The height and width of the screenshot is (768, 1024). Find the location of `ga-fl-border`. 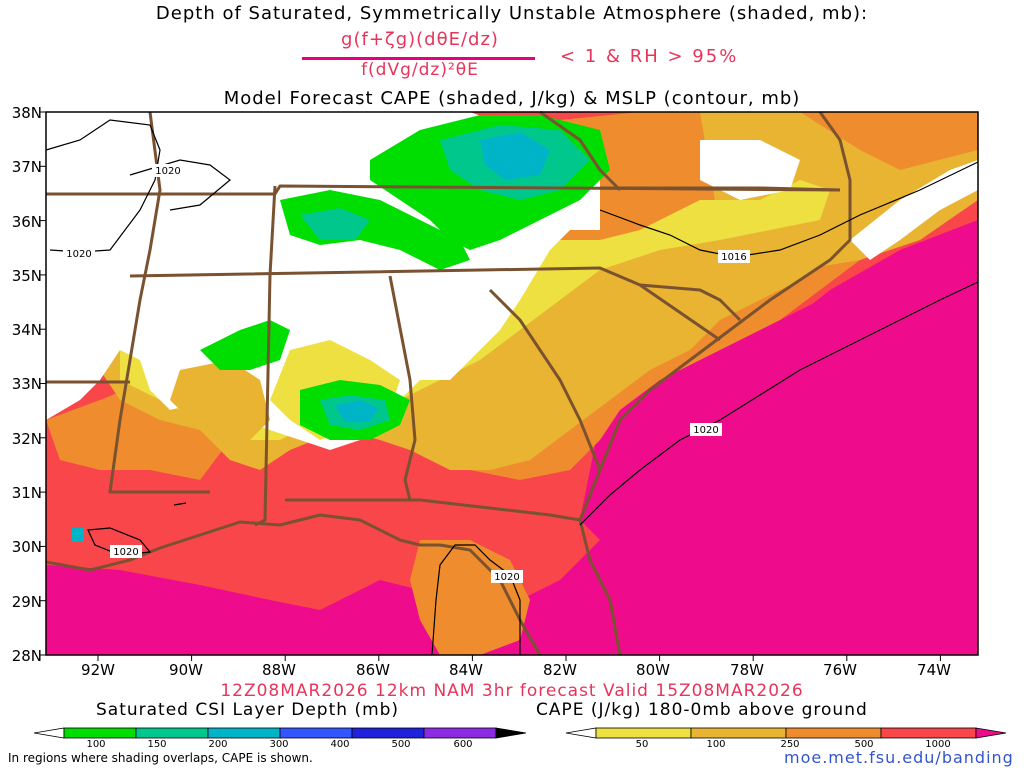

ga-fl-border is located at coordinates (433, 510).